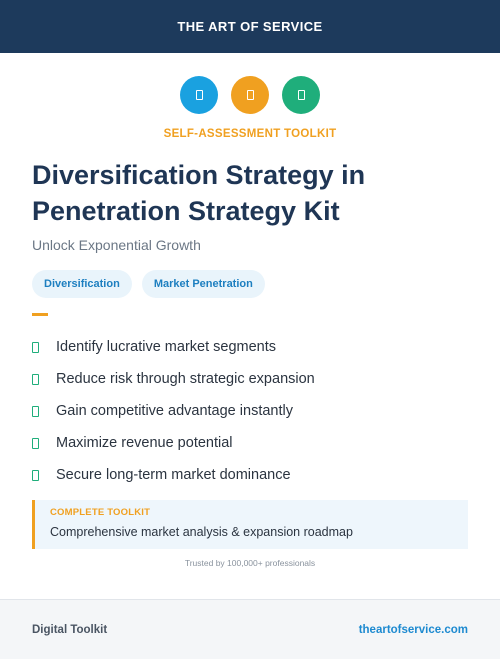 The image size is (500, 659). Describe the element at coordinates (250, 629) in the screenshot. I see `footer: Digital Toolkit theartofservice.com` at that location.